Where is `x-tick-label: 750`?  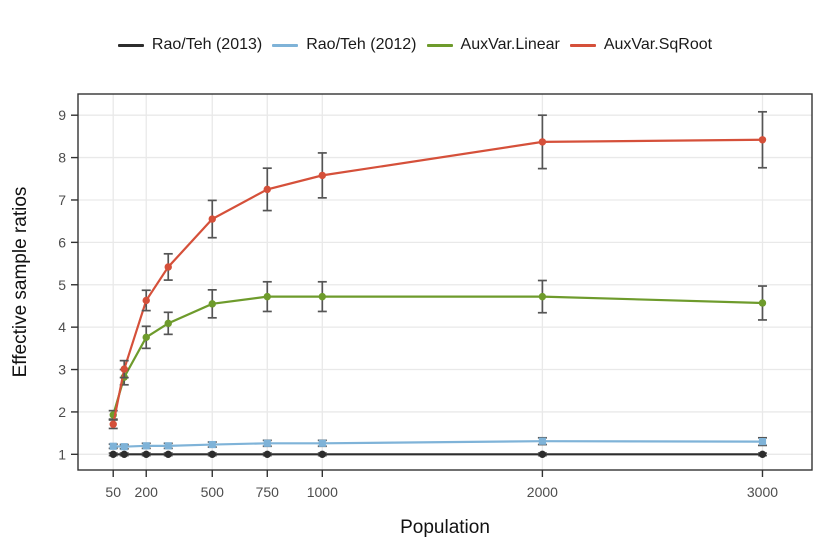
x-tick-label: 750 is located at coordinates (268, 492).